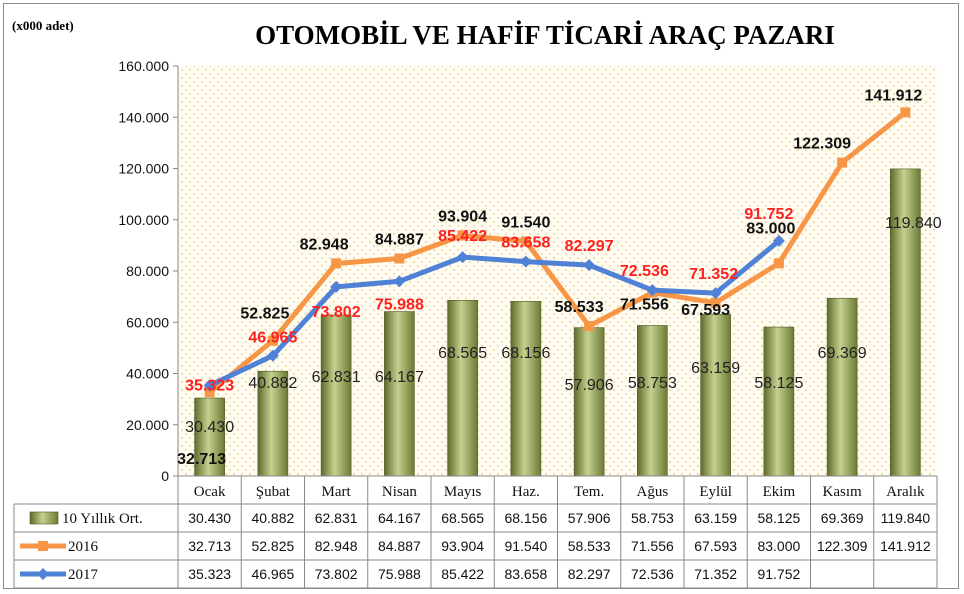 The width and height of the screenshot is (964, 594). I want to click on table-cell: 83.000, so click(778, 546).